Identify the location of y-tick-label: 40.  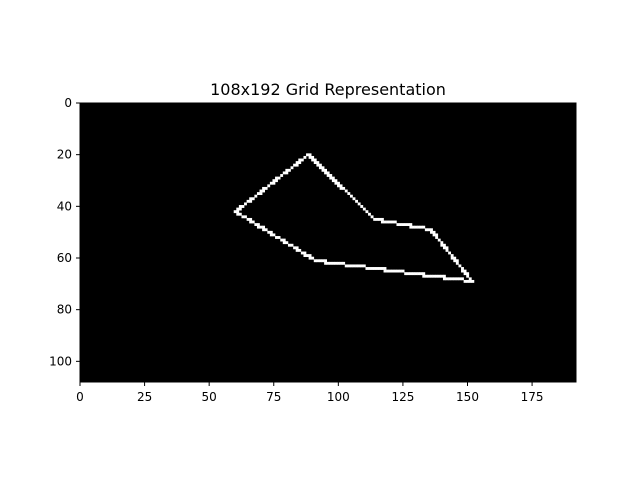
(64, 206).